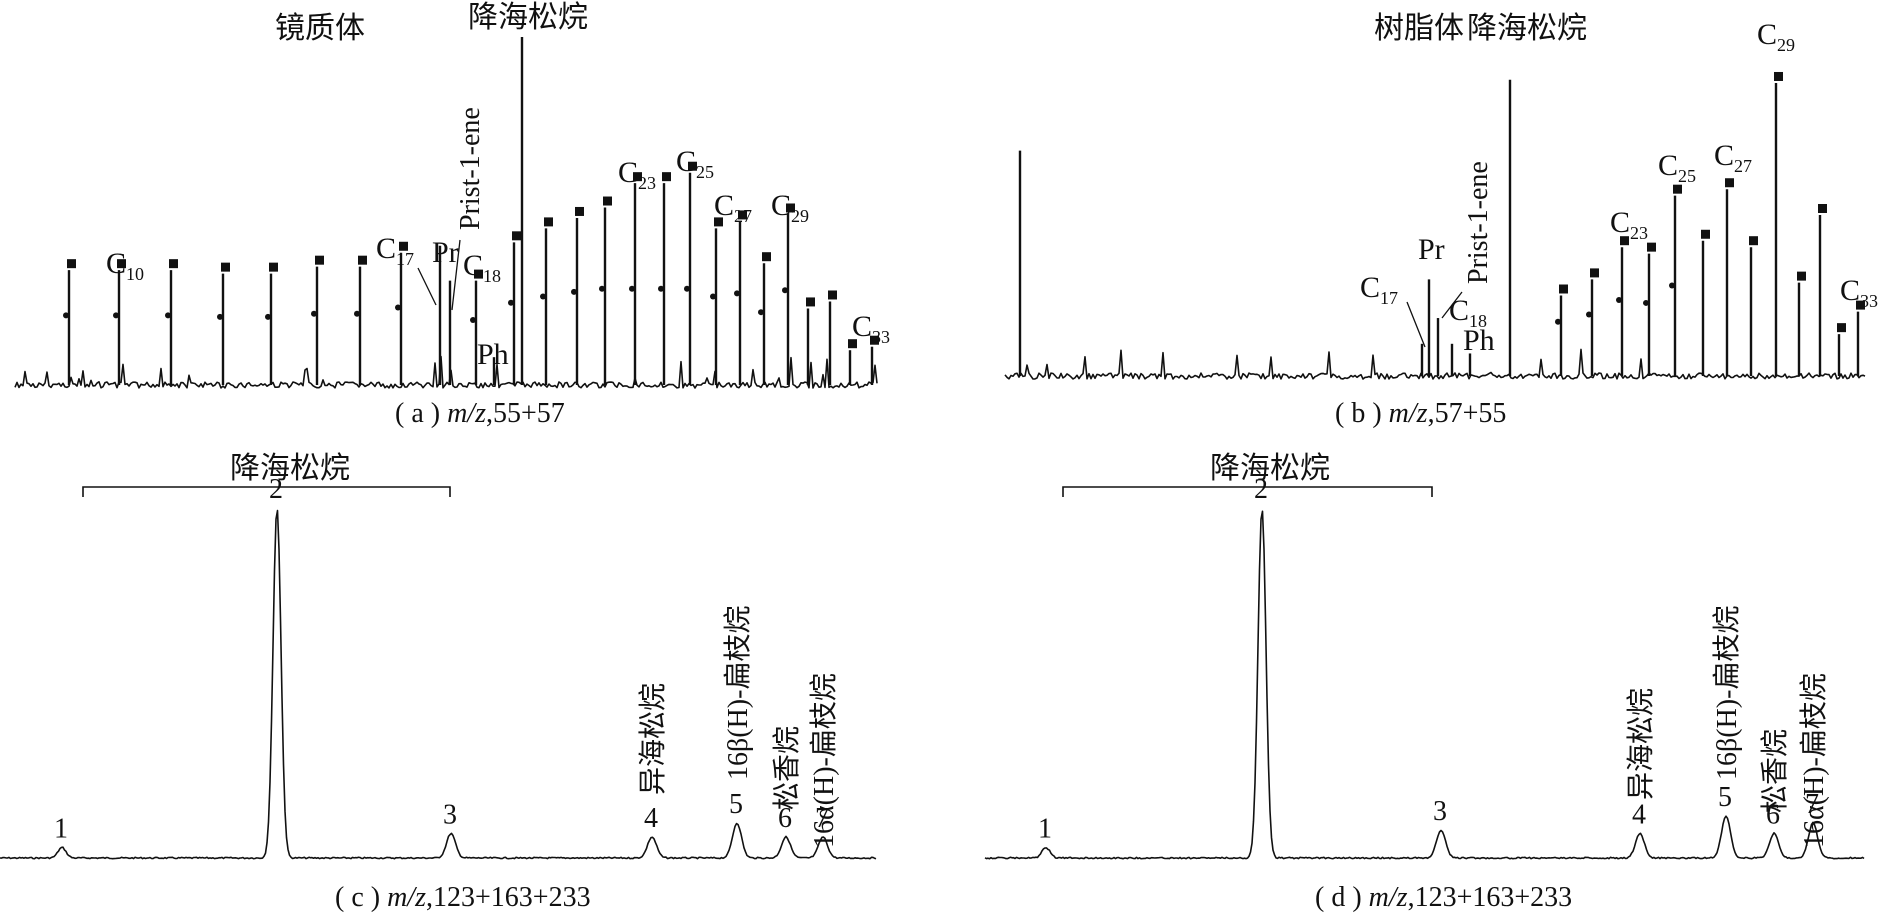 The image size is (1884, 916). Describe the element at coordinates (738, 693) in the screenshot. I see `panel-c-compound-name: 16β(H)-扁枝烷` at that location.